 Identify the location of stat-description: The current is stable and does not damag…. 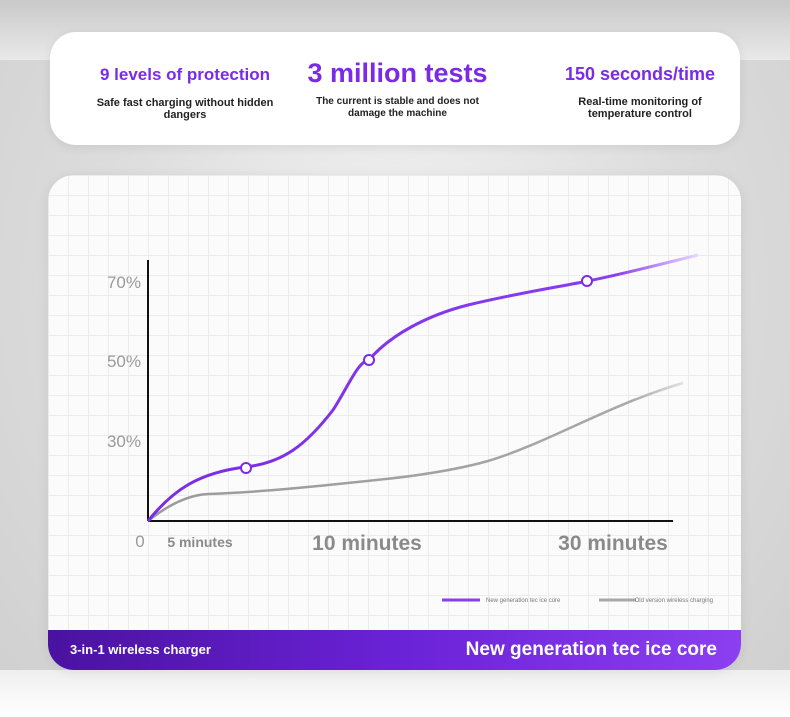
(397, 107).